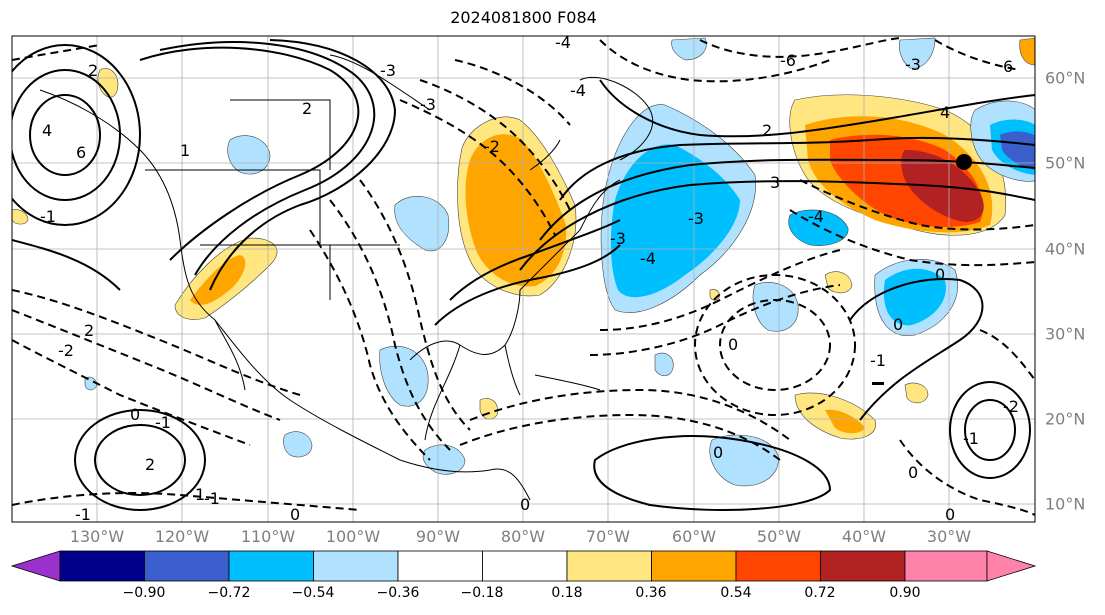 The image size is (1105, 615). Describe the element at coordinates (229, 593) in the screenshot. I see `colorbar-tick: −0.72` at that location.